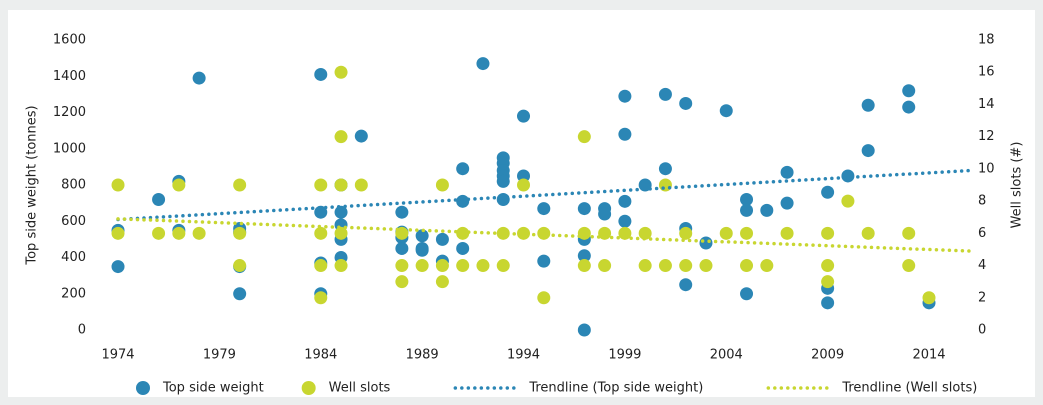 The image size is (1043, 405). Describe the element at coordinates (32, 185) in the screenshot. I see `y-axis-title: Top side weight (tonnes)` at that location.